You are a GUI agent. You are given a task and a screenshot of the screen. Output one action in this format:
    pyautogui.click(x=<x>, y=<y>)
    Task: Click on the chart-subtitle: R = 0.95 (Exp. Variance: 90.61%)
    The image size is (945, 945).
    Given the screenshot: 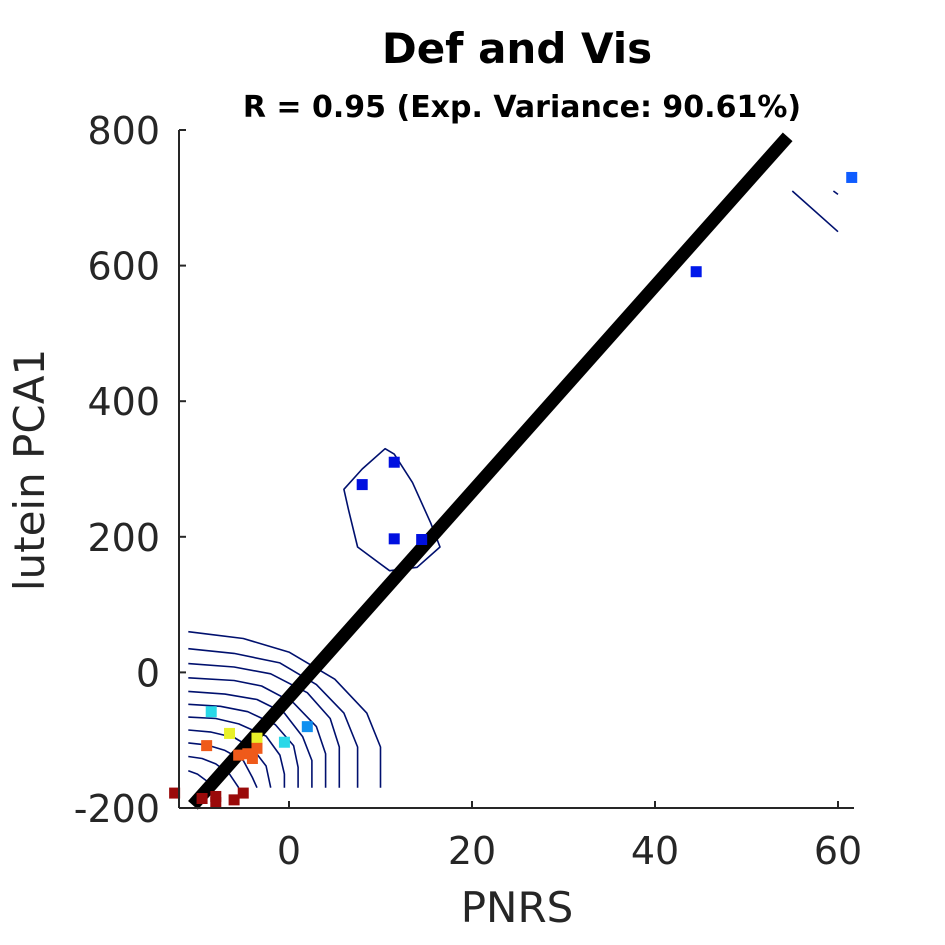 What is the action you would take?
    pyautogui.click(x=522, y=107)
    